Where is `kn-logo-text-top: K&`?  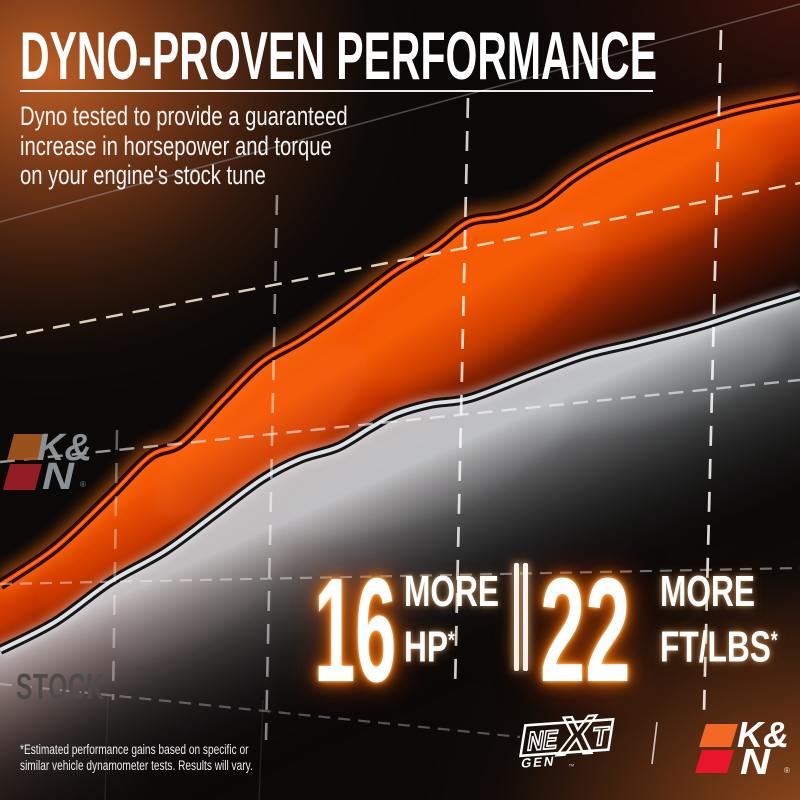
kn-logo-text-top: K& is located at coordinates (763, 734).